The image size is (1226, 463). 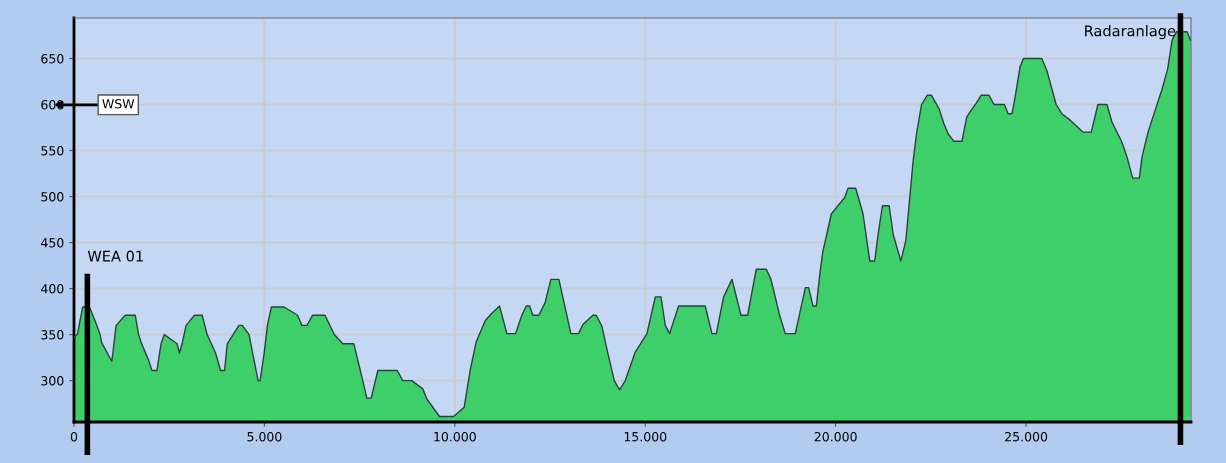 What do you see at coordinates (1026, 436) in the screenshot?
I see `x-tick-label: 25.000` at bounding box center [1026, 436].